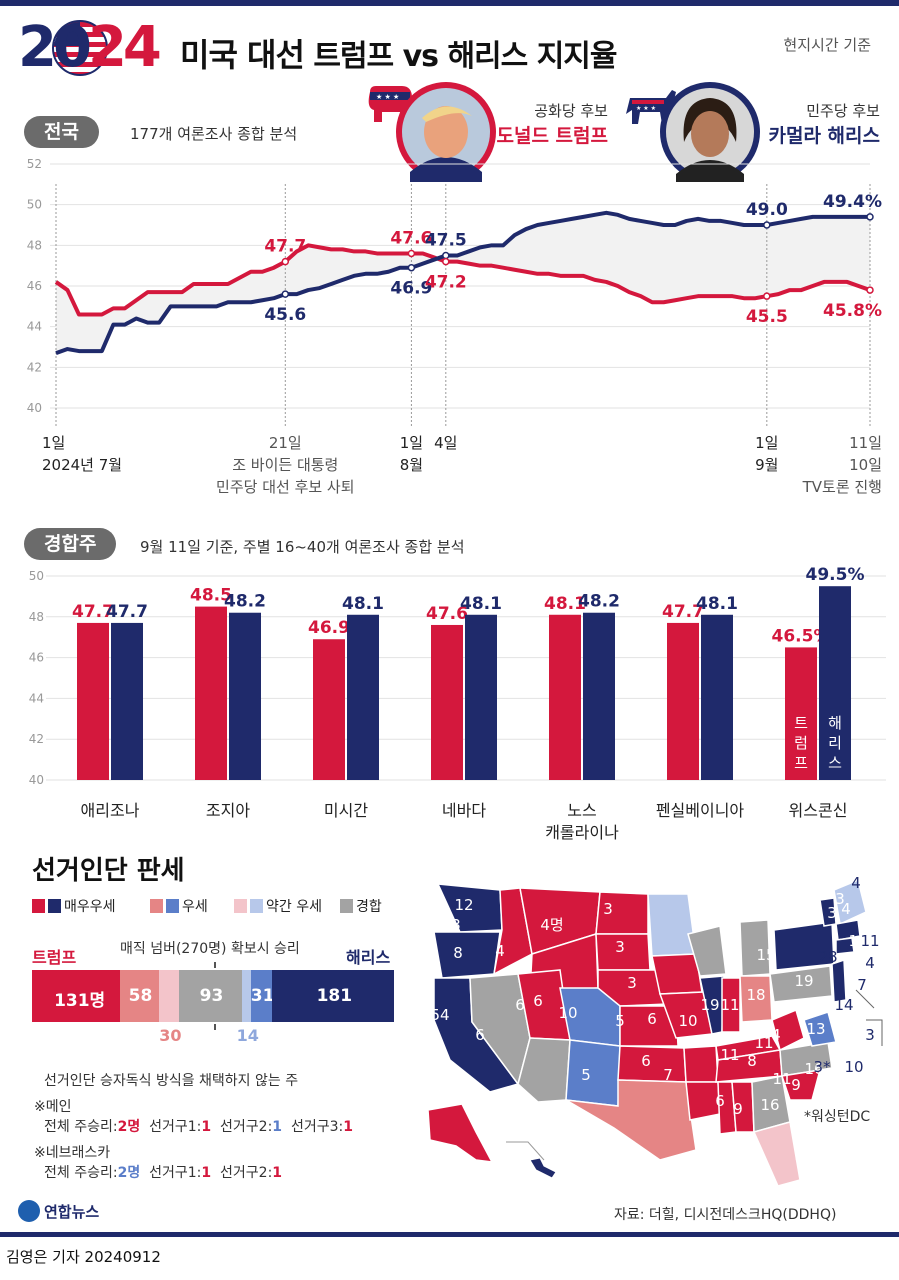  What do you see at coordinates (852, 202) in the screenshot?
I see `annotation-label: 49.4%` at bounding box center [852, 202].